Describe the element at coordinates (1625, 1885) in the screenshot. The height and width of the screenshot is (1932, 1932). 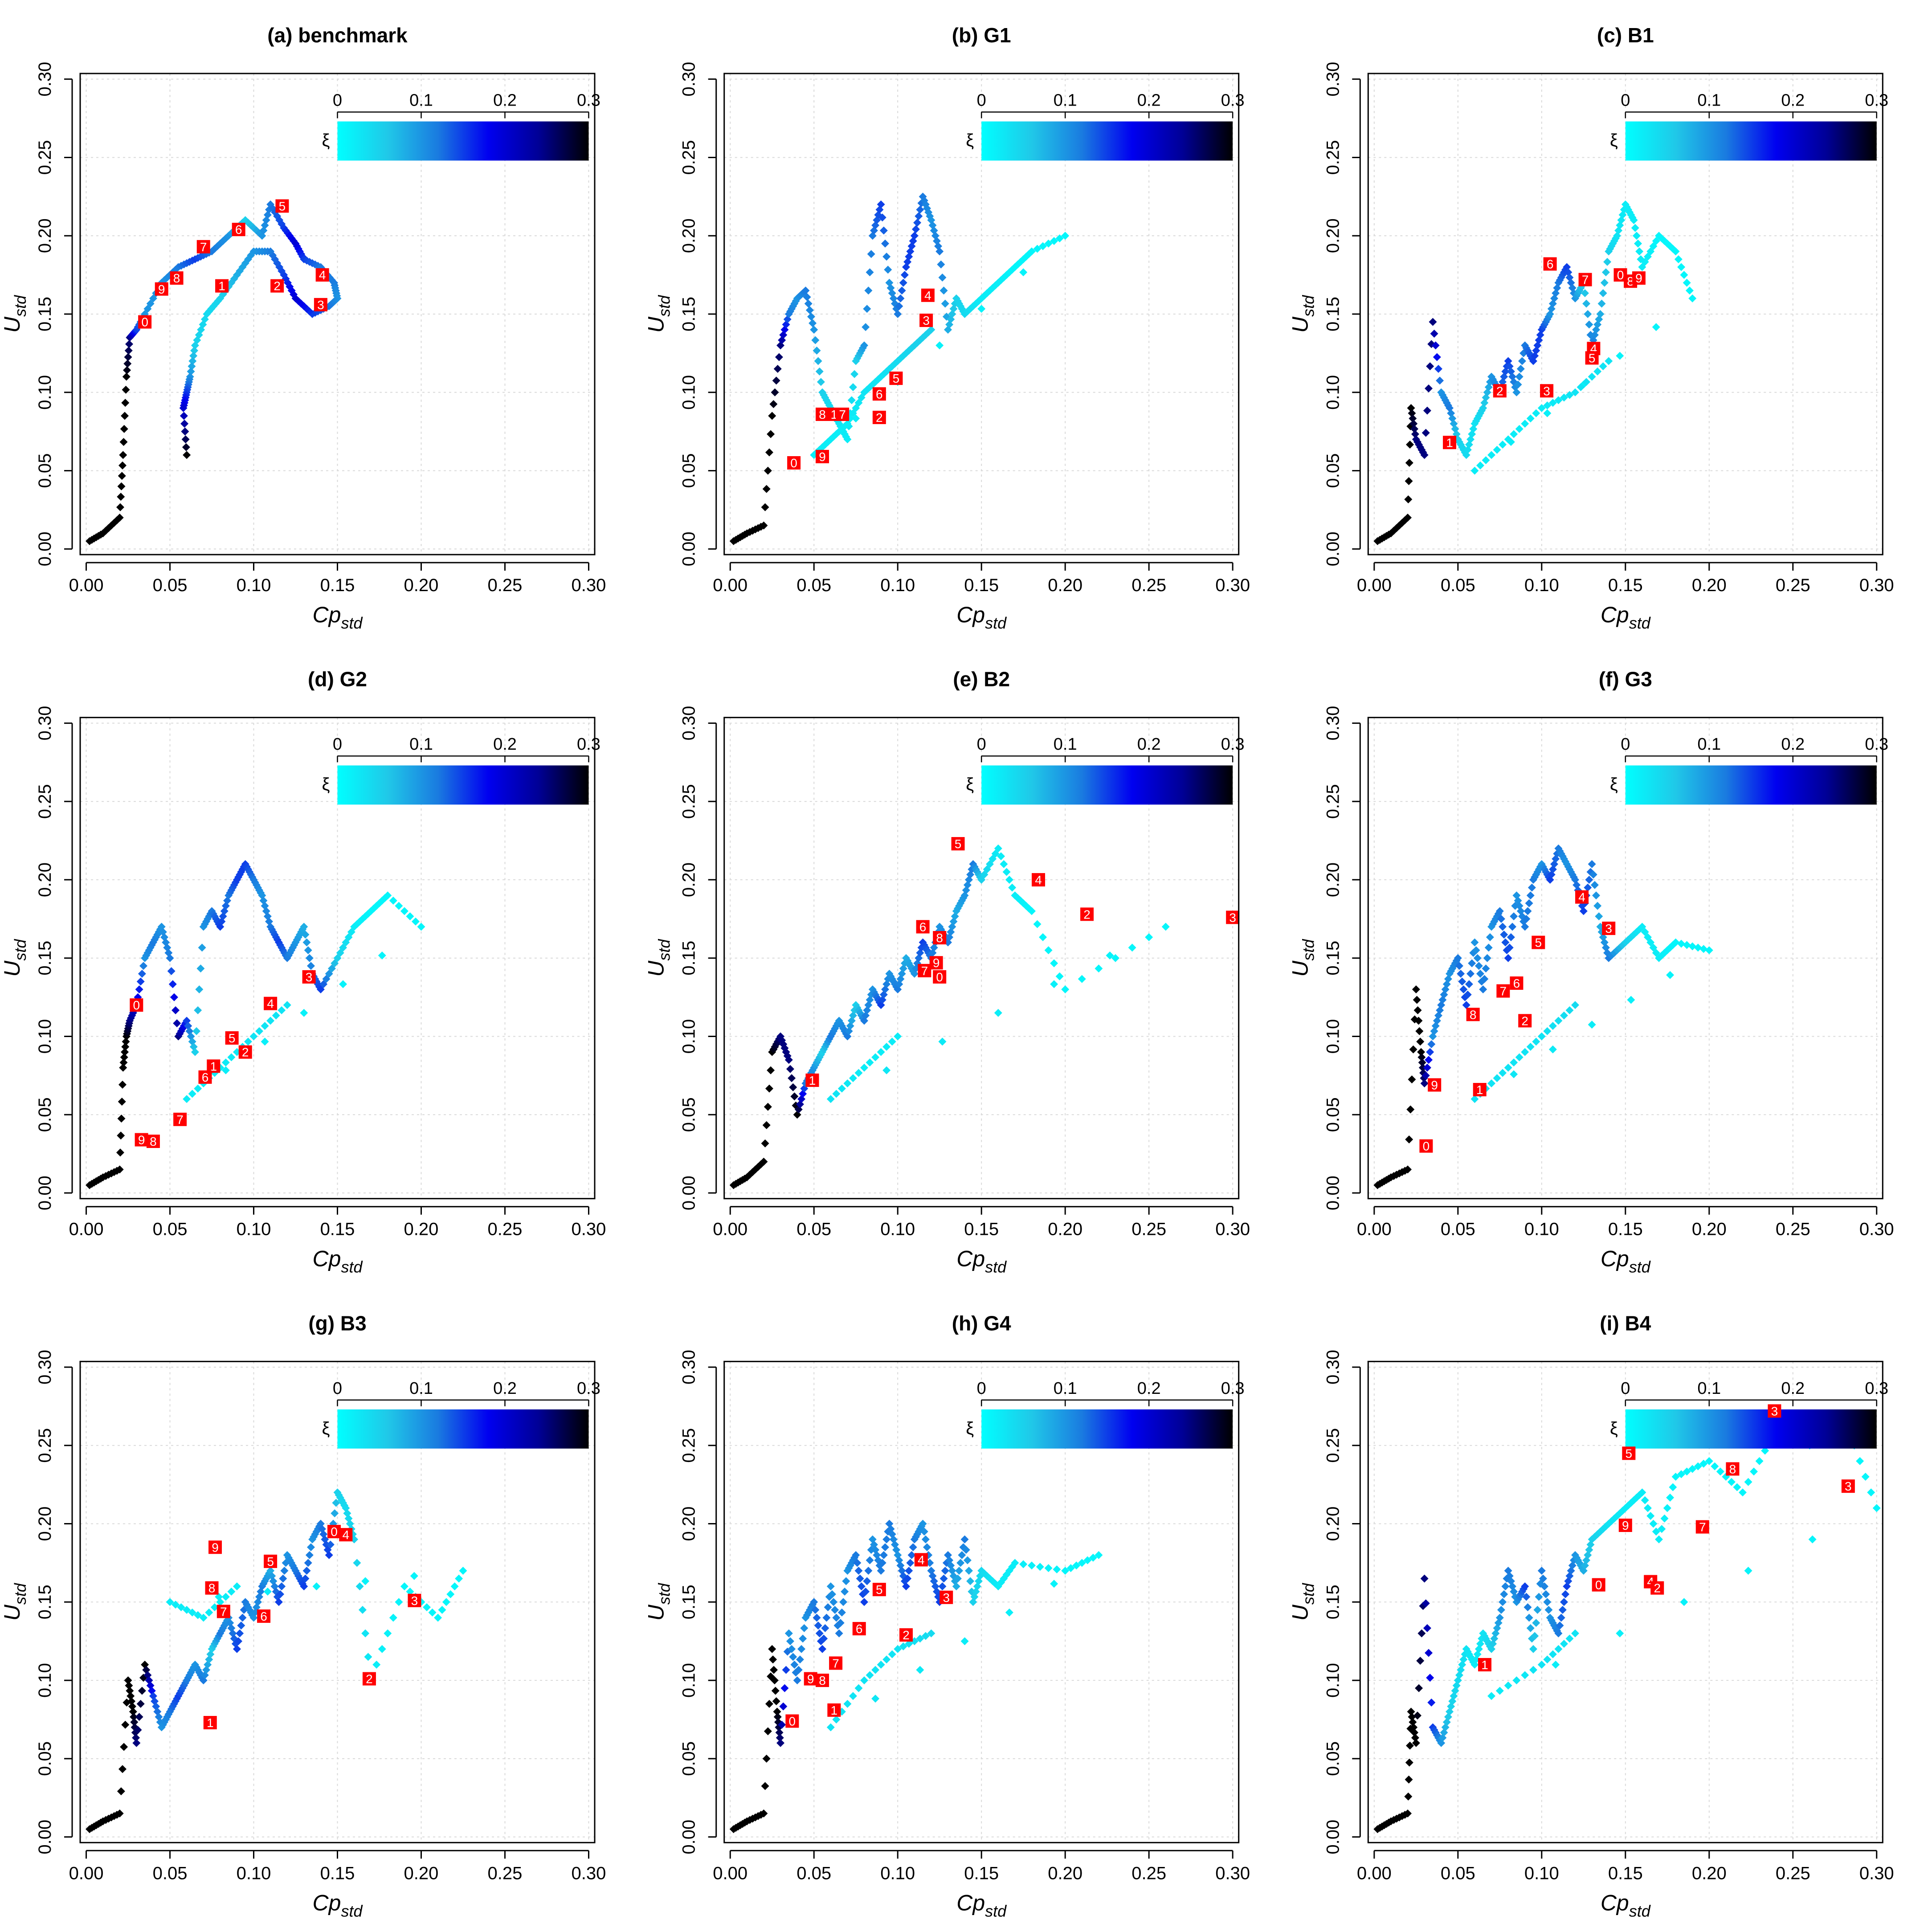
I see `x-axis: 0.00 0.05 0.10 0.15 0.20 0.25 0.30 Cpstd` at that location.